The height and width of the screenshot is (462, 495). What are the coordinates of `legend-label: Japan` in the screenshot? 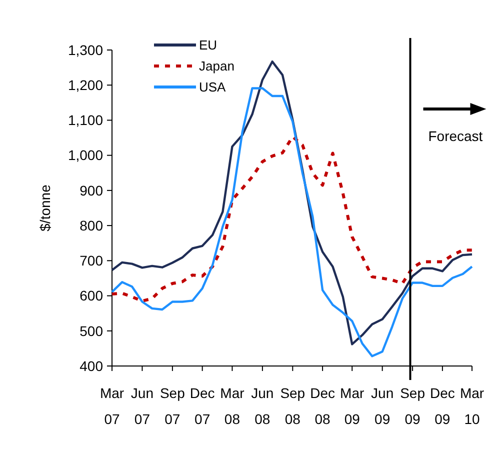 It's located at (216, 66).